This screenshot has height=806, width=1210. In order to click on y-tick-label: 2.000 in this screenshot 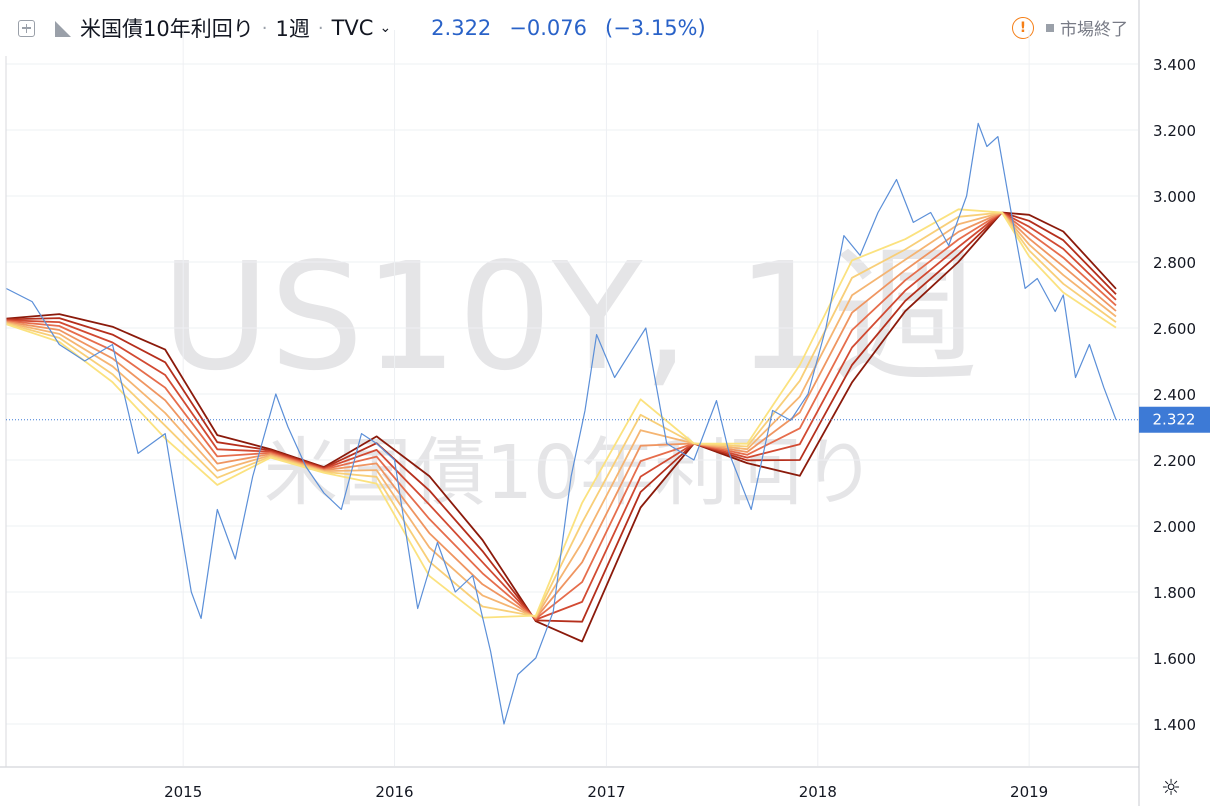, I will do `click(1174, 527)`.